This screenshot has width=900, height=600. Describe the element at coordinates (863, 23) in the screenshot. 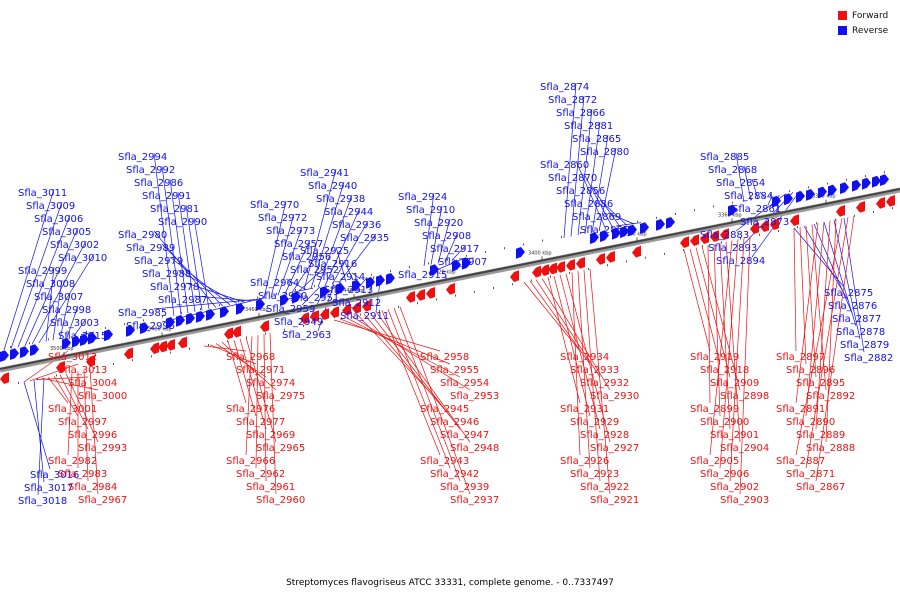

I see `legend: Forward Reverse` at that location.